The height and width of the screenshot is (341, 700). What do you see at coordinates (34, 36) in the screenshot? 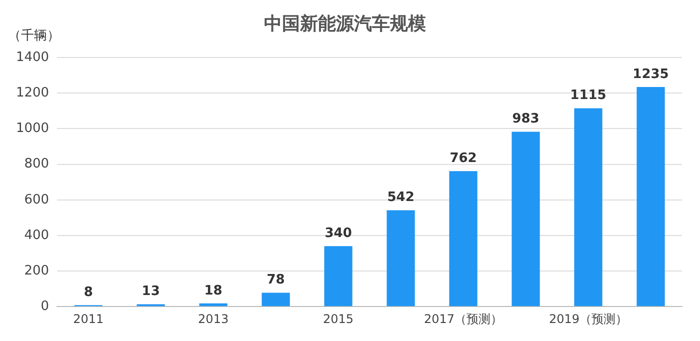
I see `y-axis-title: （千辆）` at bounding box center [34, 36].